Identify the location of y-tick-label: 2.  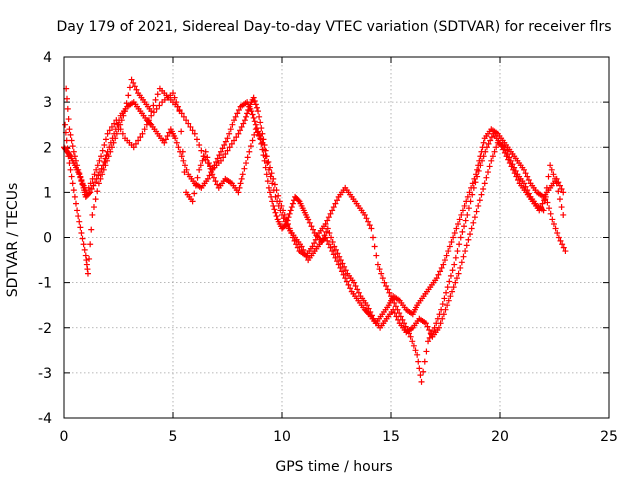
(47, 148).